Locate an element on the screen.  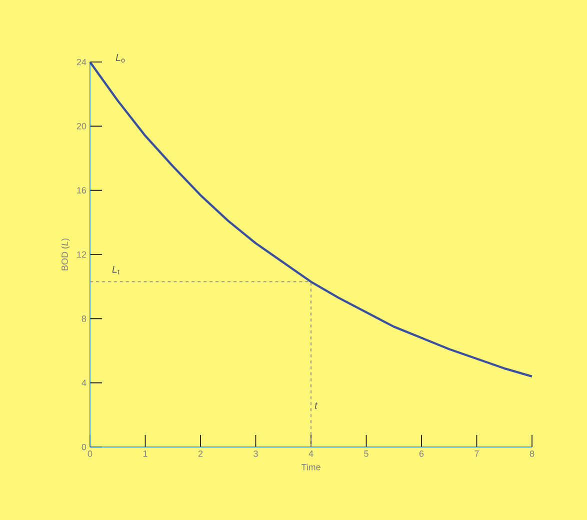
ref-line-label: t is located at coordinates (316, 405).